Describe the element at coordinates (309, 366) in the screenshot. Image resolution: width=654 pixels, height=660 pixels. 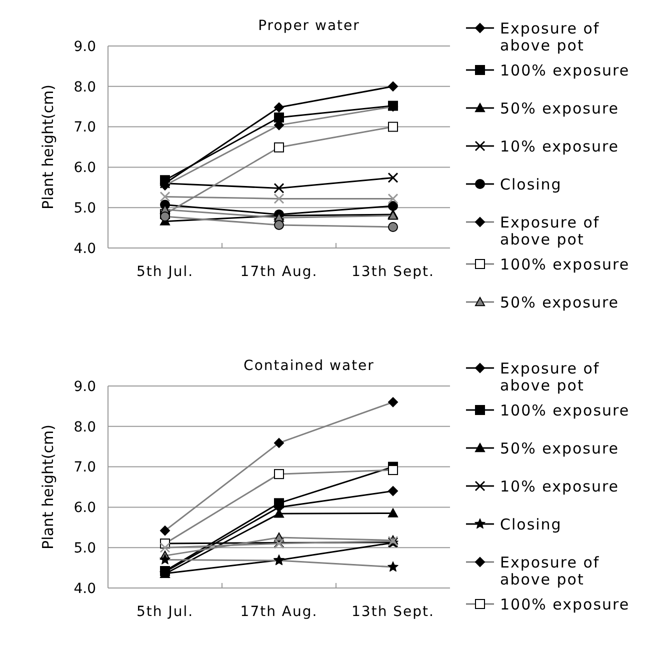
I see `chart-title: Contained water` at that location.